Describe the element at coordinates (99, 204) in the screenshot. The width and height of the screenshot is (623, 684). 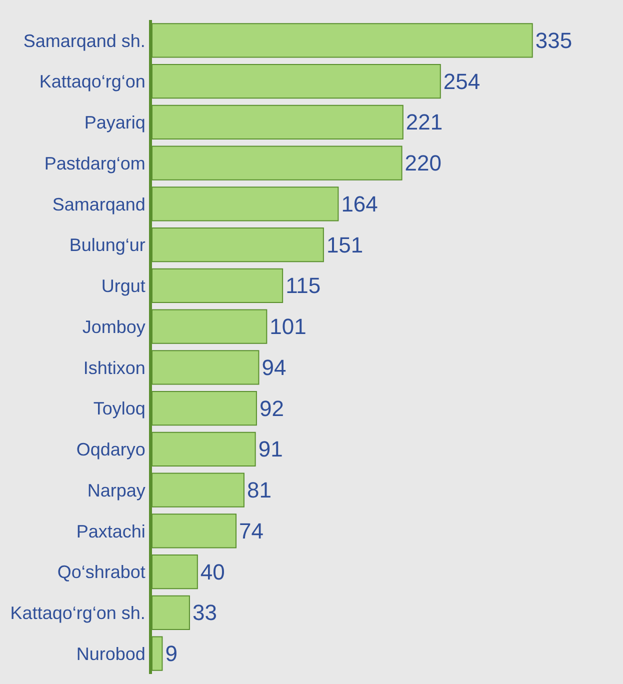
I see `y-tick-label: Samarqand` at that location.